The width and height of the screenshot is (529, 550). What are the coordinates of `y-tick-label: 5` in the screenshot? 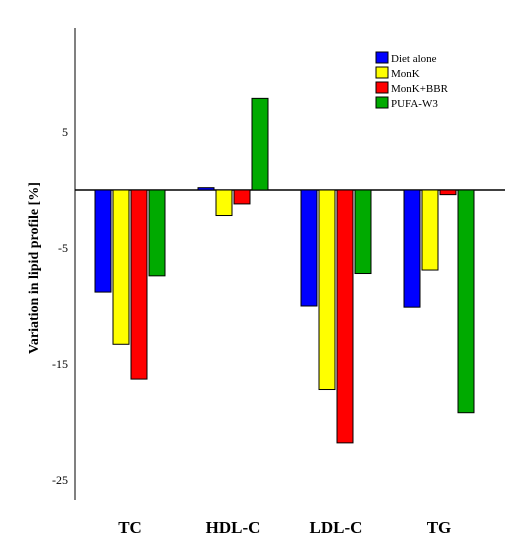 It's located at (65, 132).